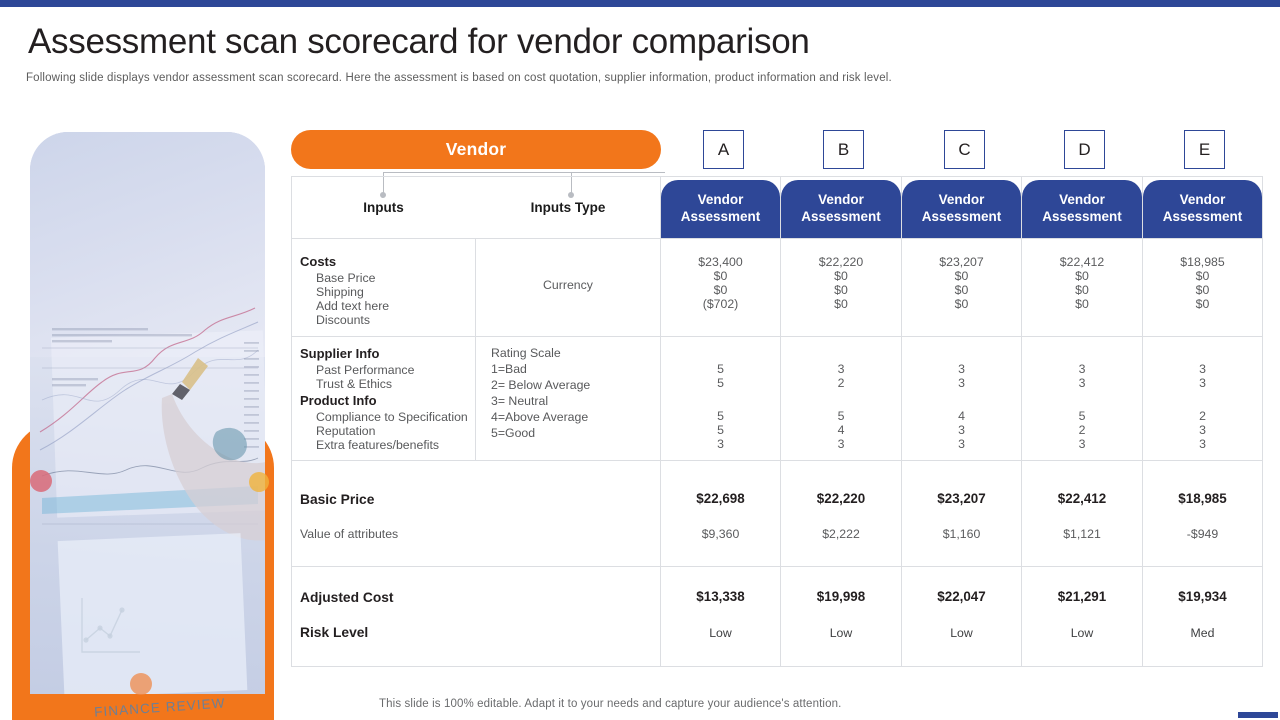 The width and height of the screenshot is (1280, 720). What do you see at coordinates (41, 481) in the screenshot?
I see `decor-dot-red` at bounding box center [41, 481].